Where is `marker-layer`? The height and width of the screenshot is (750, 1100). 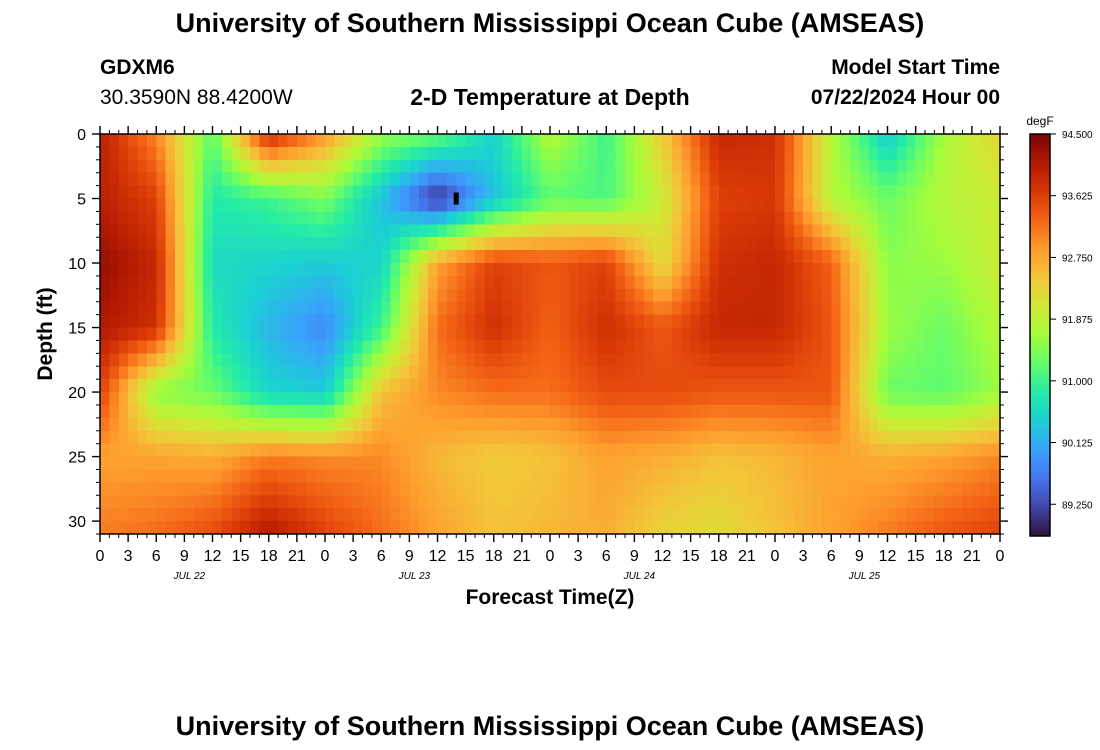 marker-layer is located at coordinates (456, 198).